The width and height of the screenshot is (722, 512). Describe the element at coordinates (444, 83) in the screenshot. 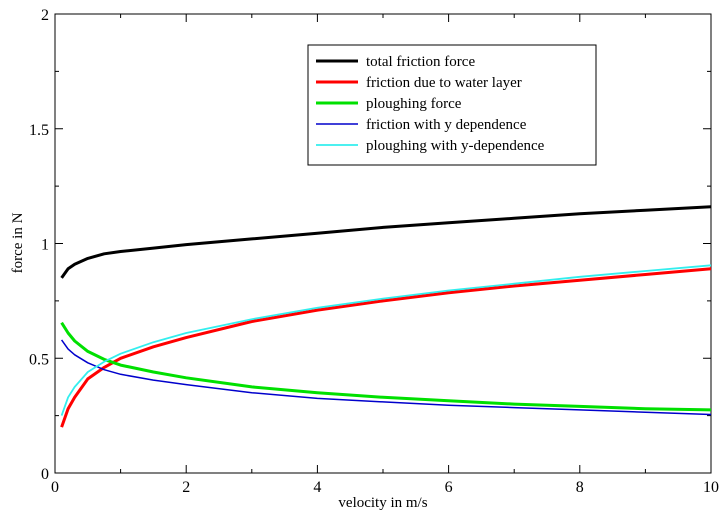

I see `legend-label-2: friction due to water layer` at that location.